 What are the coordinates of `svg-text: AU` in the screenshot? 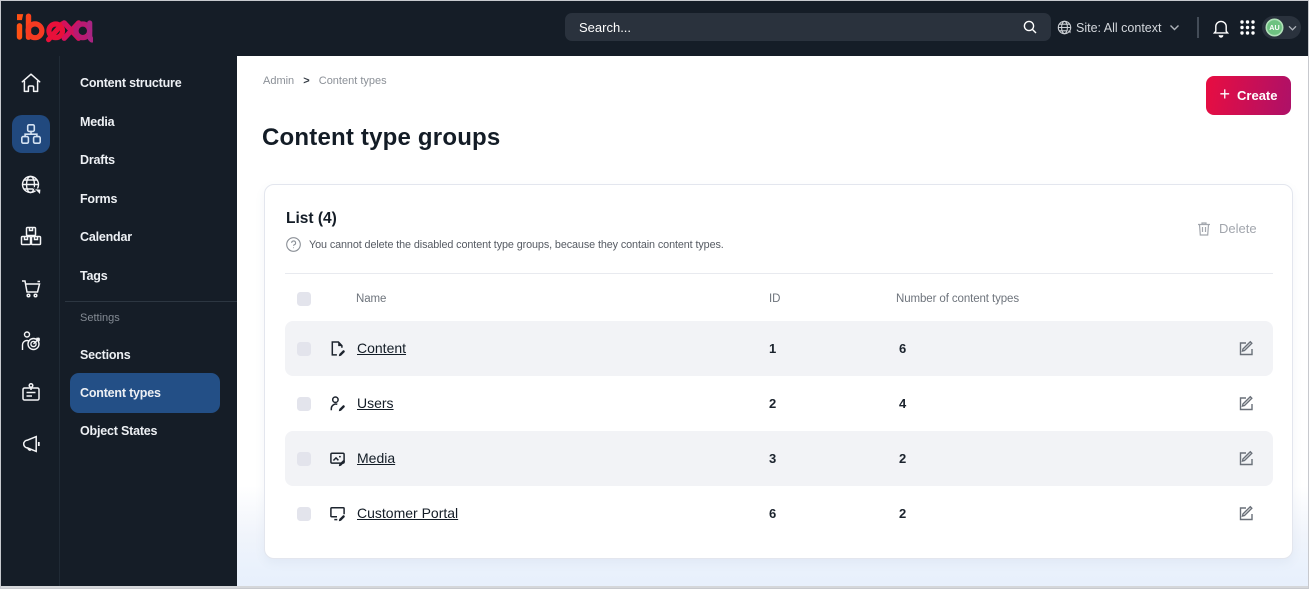 It's located at (1274, 27).